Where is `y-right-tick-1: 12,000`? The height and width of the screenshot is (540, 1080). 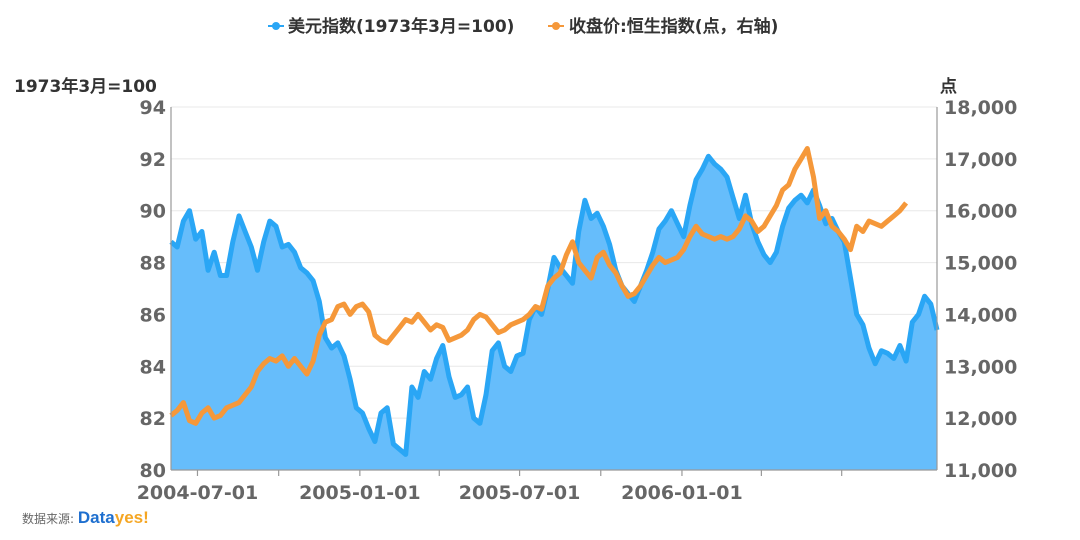 y-right-tick-1: 12,000 is located at coordinates (980, 419).